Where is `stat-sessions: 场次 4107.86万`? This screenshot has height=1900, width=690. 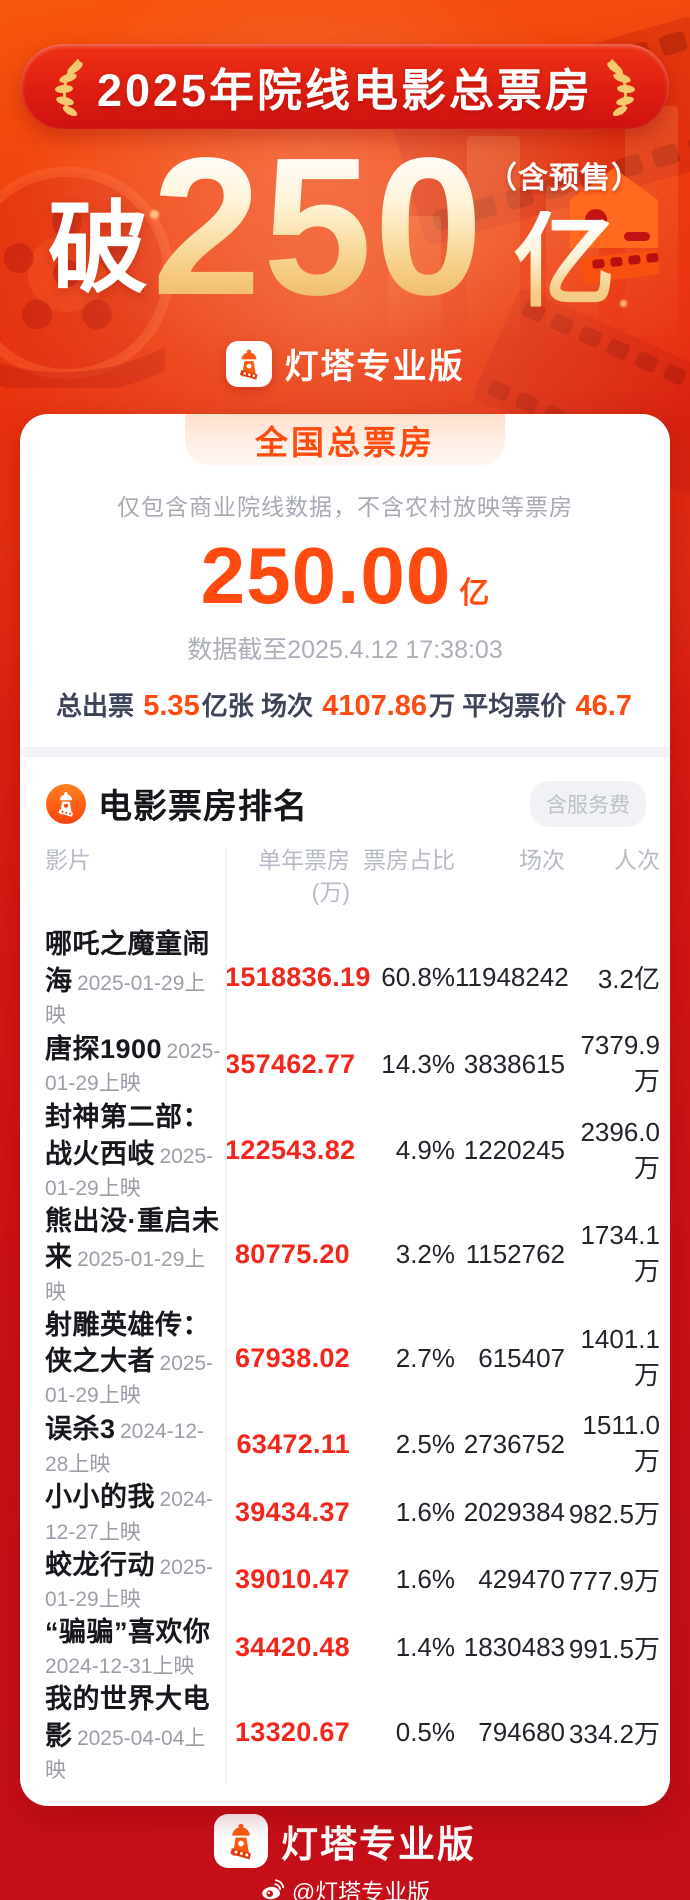 stat-sessions: 场次 4107.86万 is located at coordinates (358, 706).